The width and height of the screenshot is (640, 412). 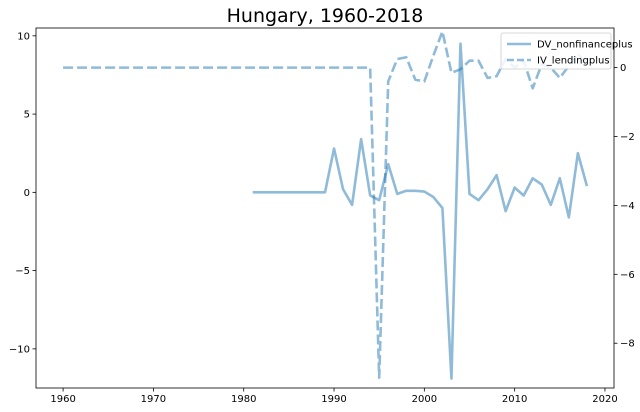 What do you see at coordinates (62, 399) in the screenshot?
I see `x-tick-label: 1960` at bounding box center [62, 399].